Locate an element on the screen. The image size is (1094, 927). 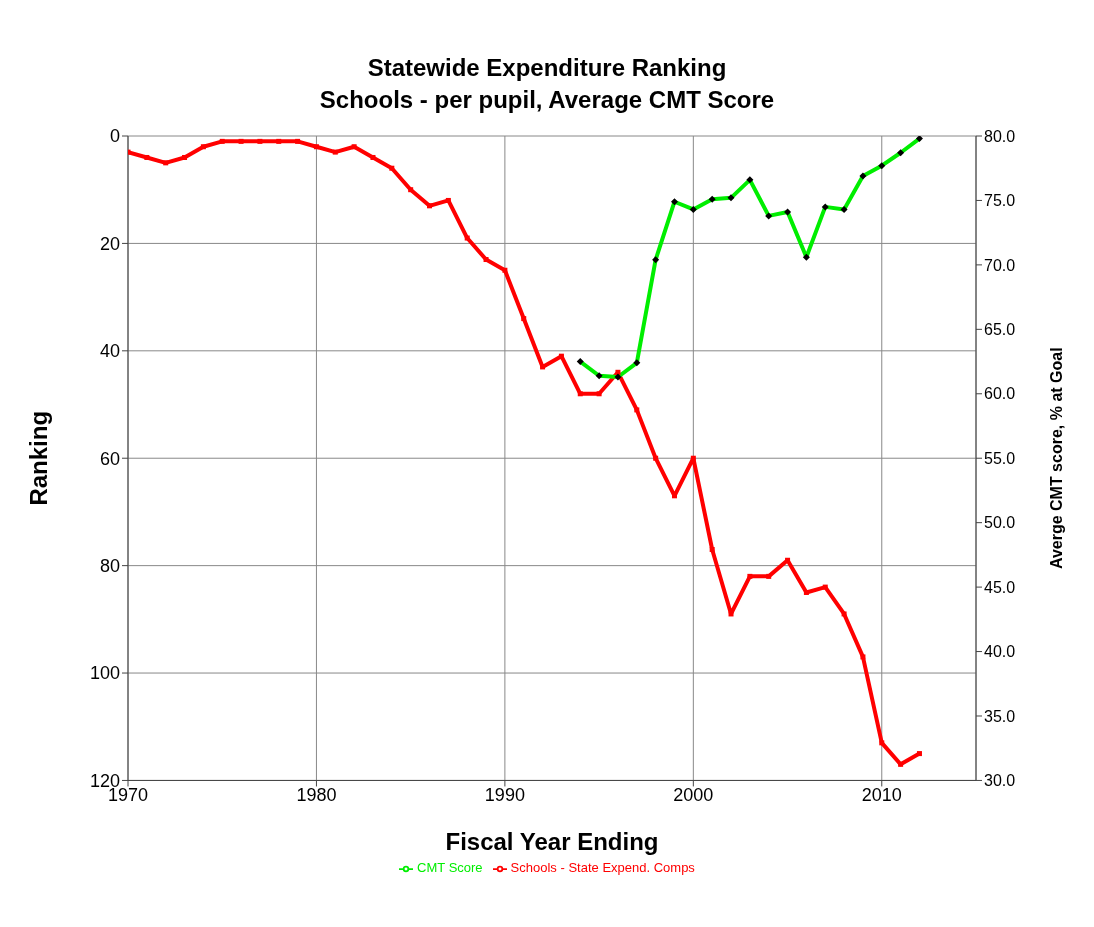
y2-tick-label: 45.0 is located at coordinates (1000, 587).